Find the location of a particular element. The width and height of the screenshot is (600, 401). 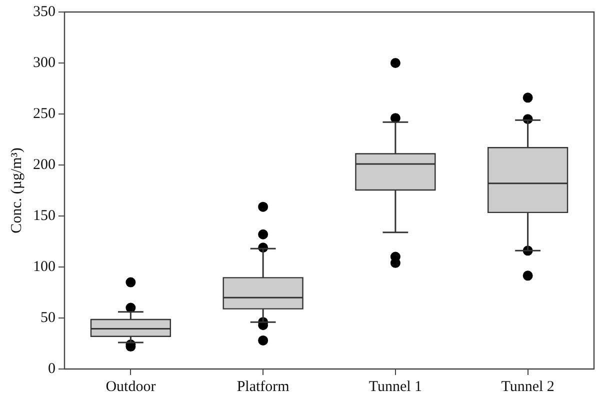

y-tick-label: 200 is located at coordinates (44, 164).